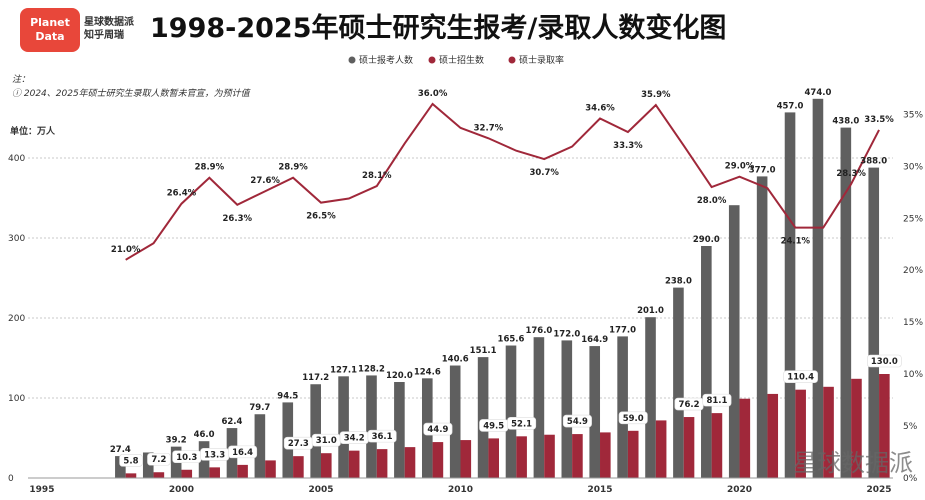  Describe the element at coordinates (594, 340) in the screenshot. I see `applicants-data-label: 164.9` at that location.